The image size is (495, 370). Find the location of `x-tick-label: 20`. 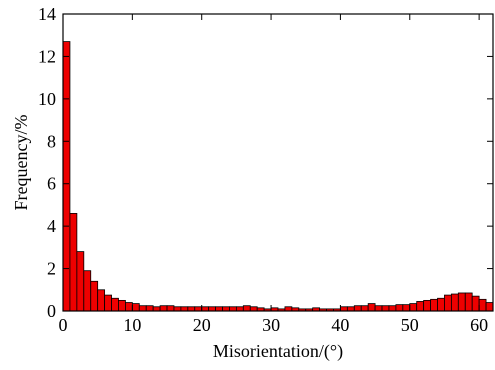

x-tick-label: 20 is located at coordinates (202, 325).